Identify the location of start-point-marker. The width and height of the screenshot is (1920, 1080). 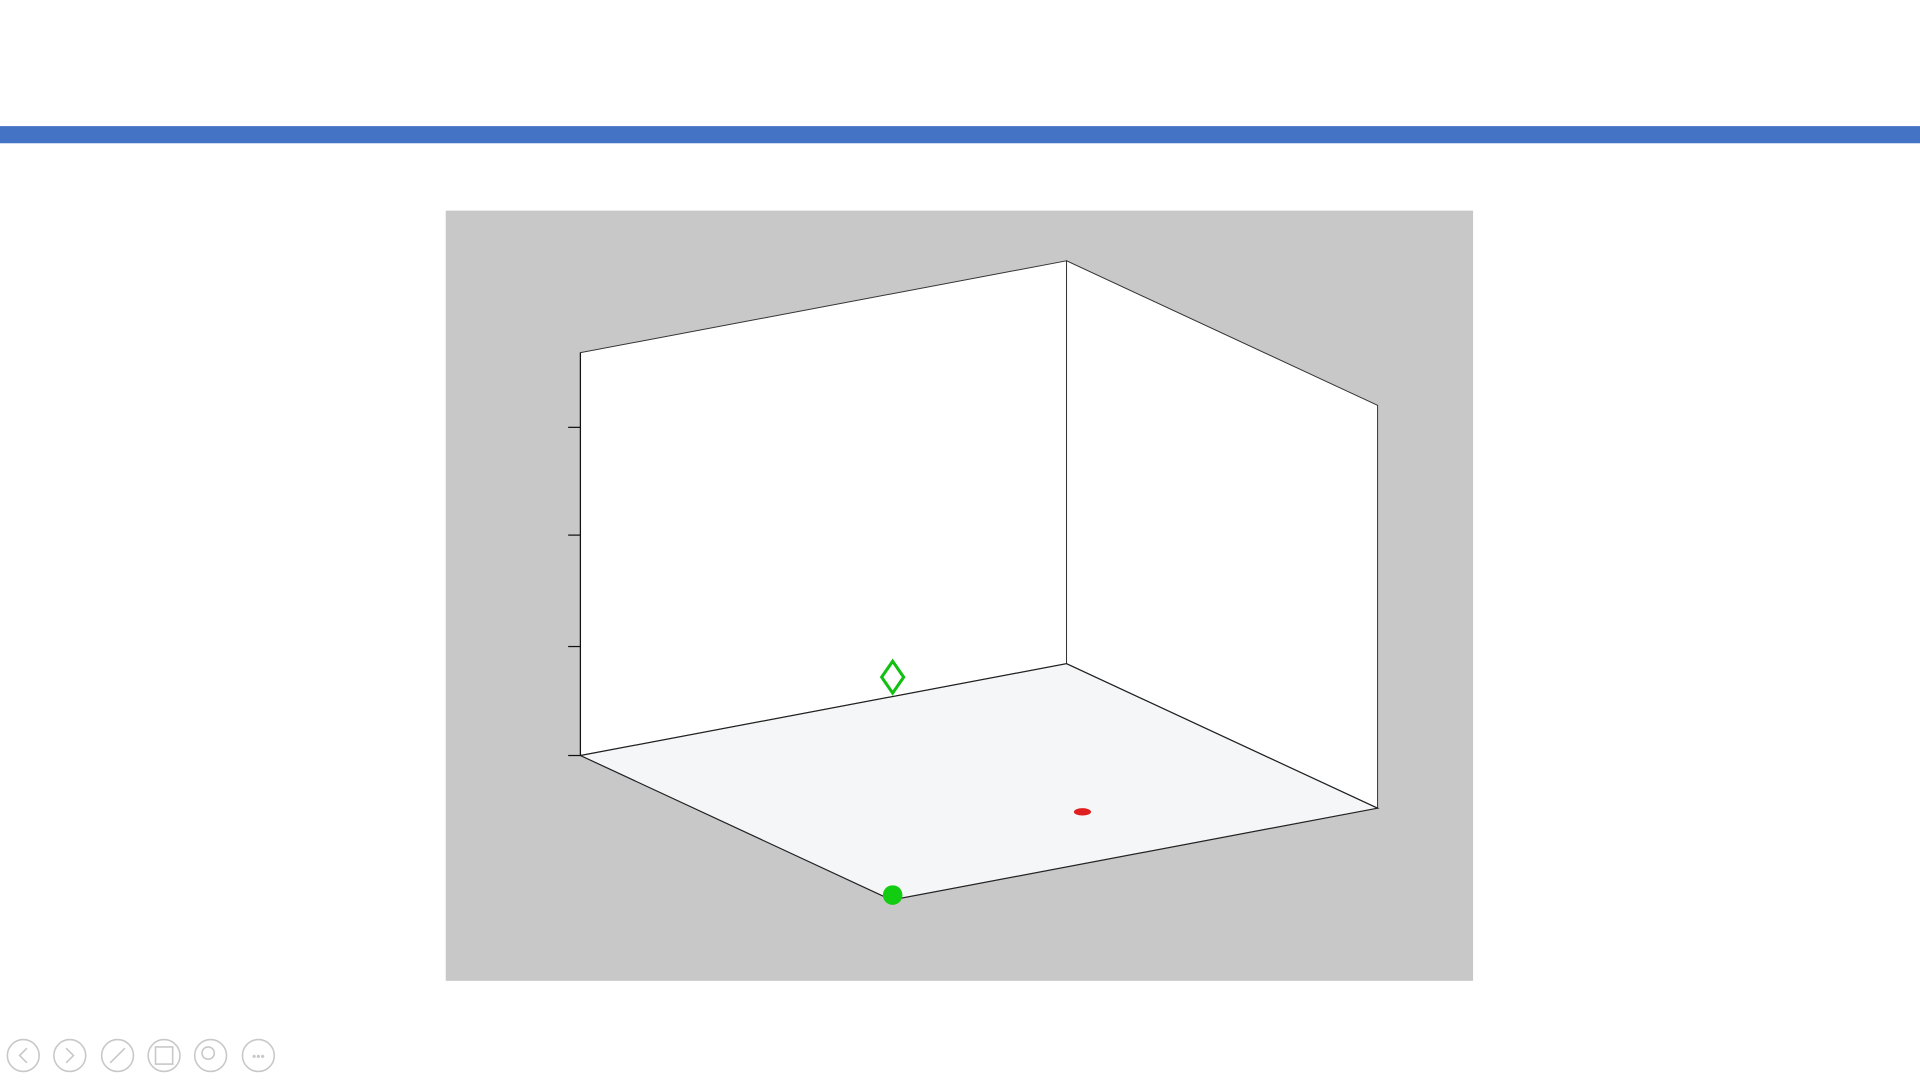
(892, 895).